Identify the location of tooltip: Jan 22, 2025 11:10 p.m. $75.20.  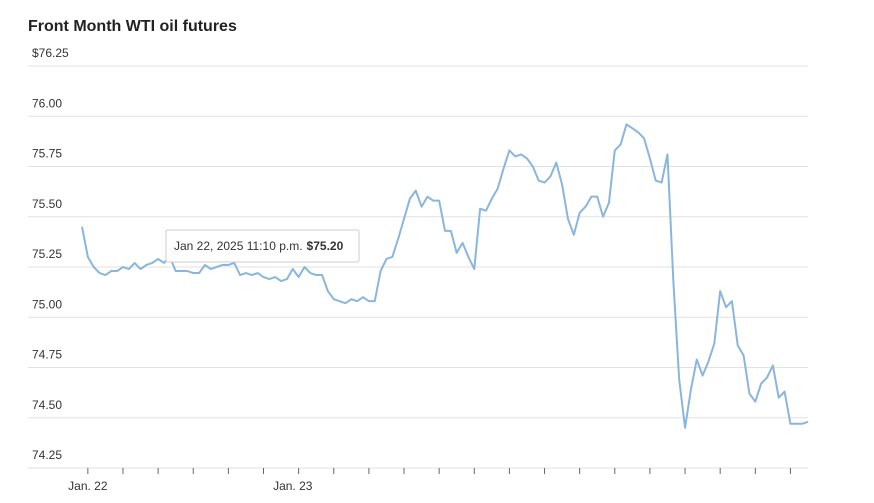
(262, 246).